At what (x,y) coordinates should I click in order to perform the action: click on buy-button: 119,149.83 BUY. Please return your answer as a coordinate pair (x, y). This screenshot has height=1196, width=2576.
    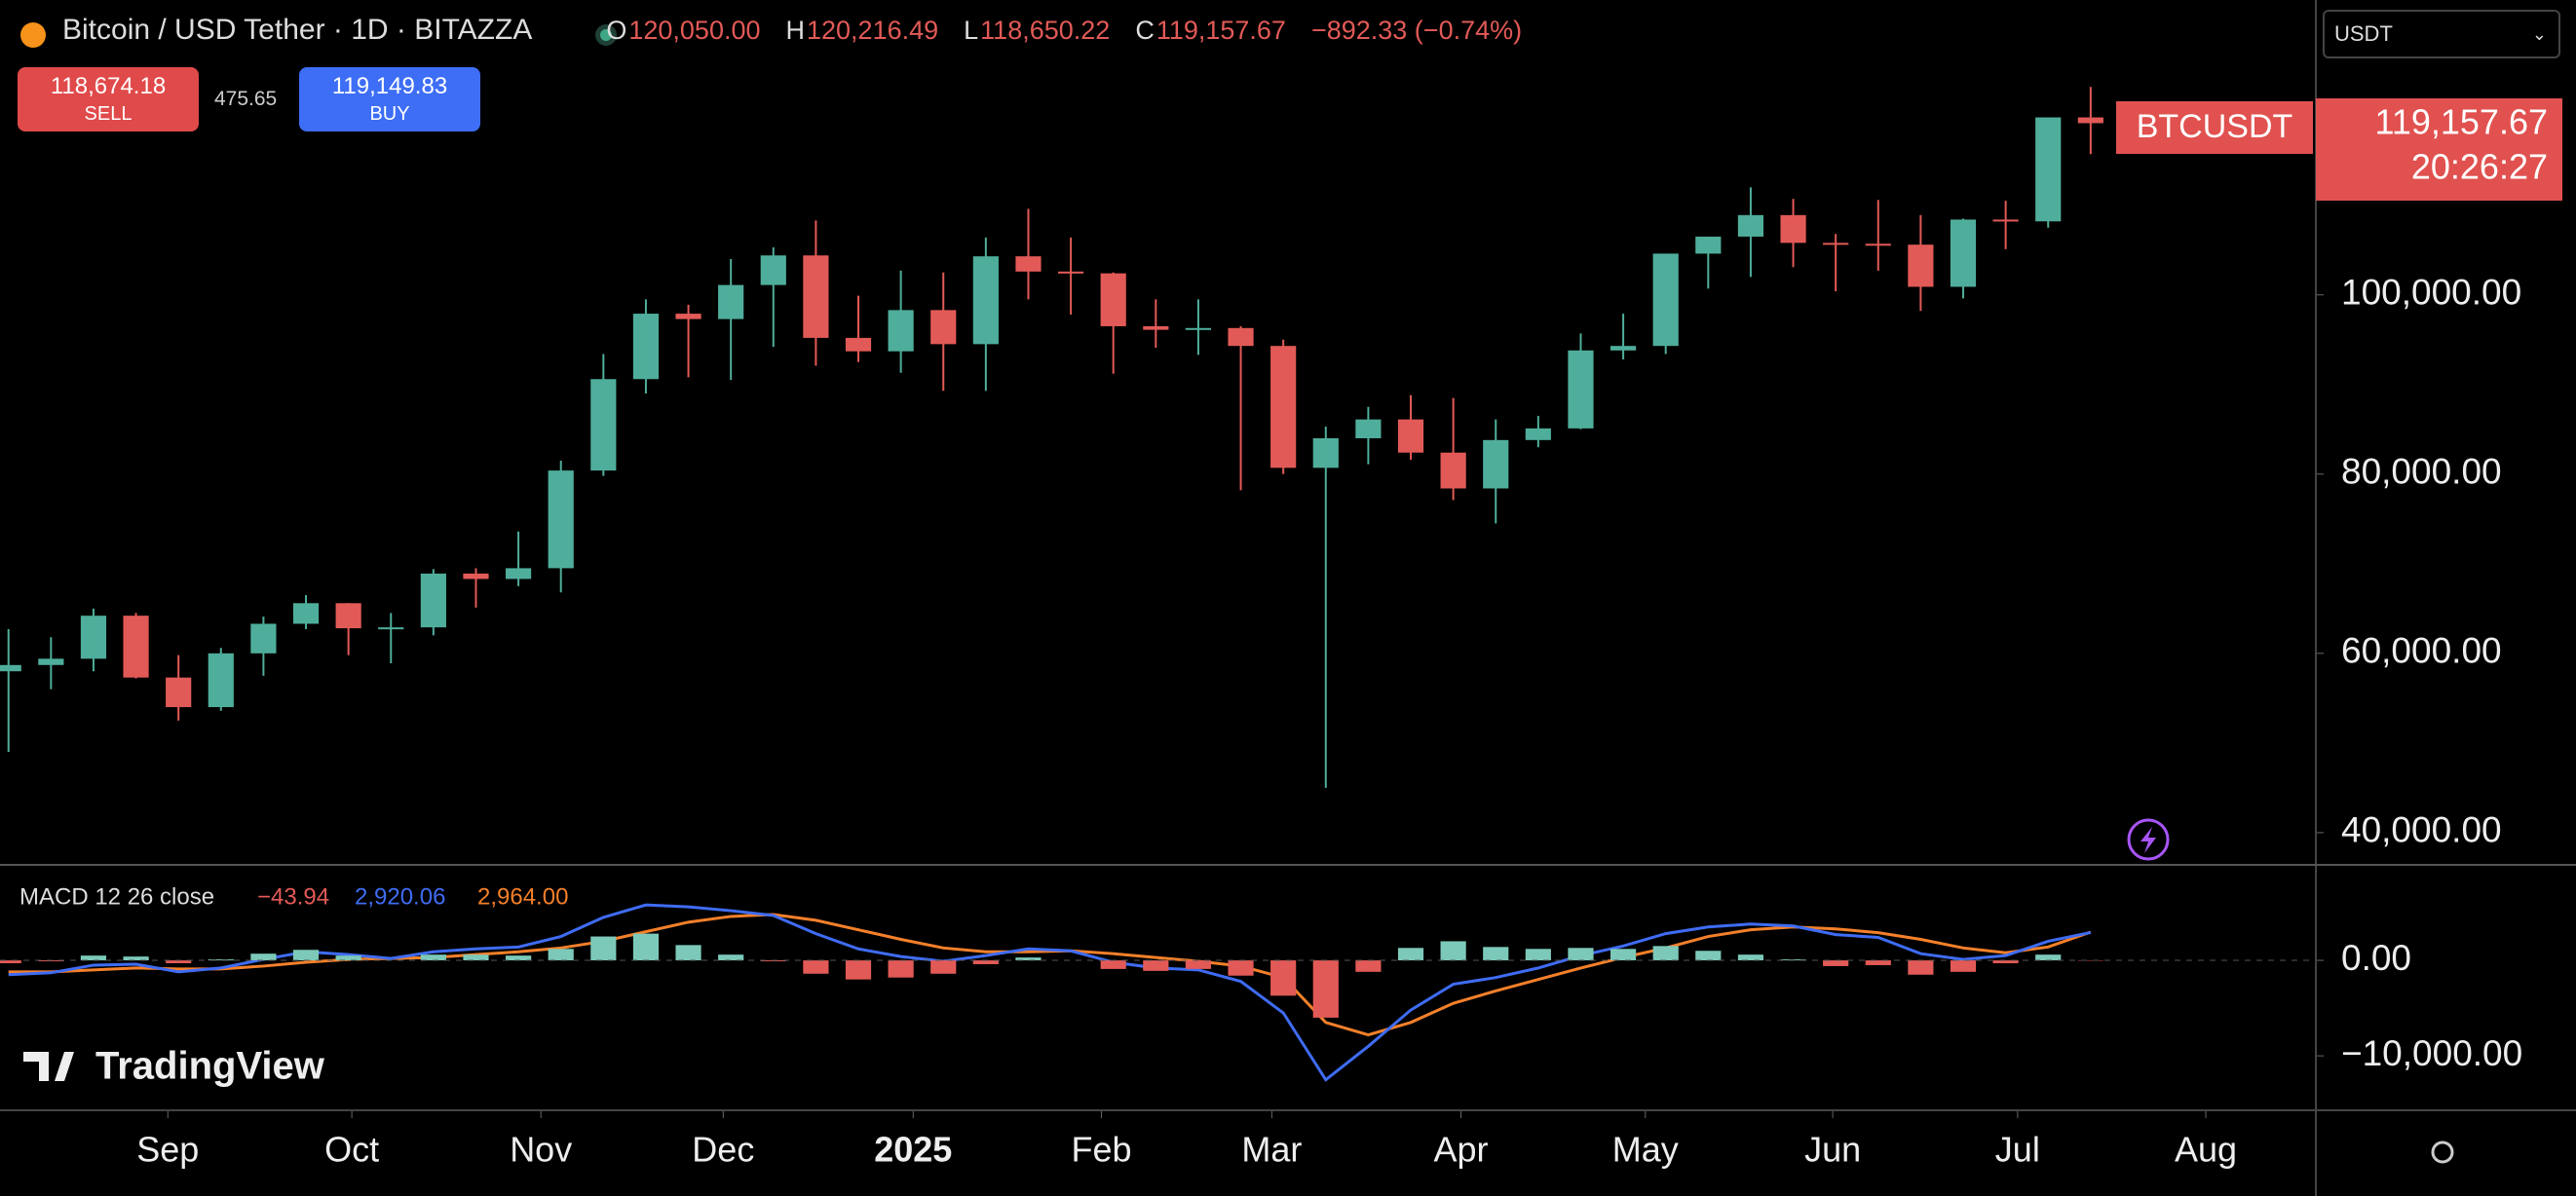
    Looking at the image, I should click on (389, 99).